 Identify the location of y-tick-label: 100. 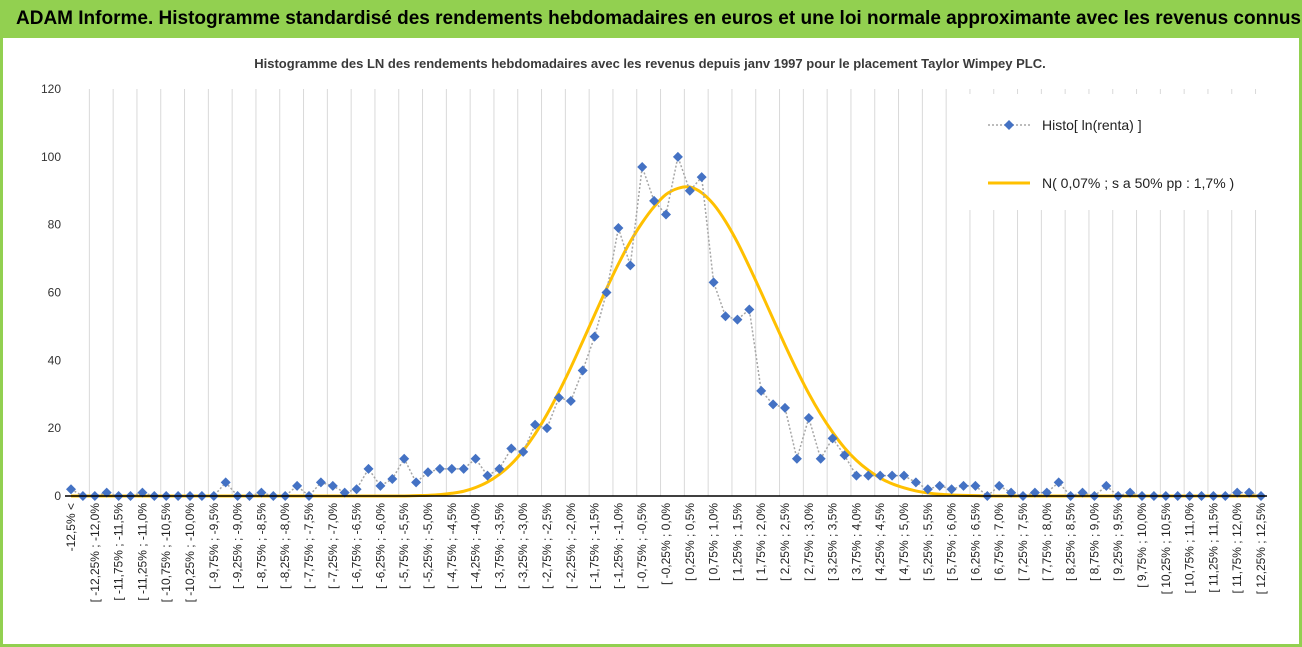
(51, 157).